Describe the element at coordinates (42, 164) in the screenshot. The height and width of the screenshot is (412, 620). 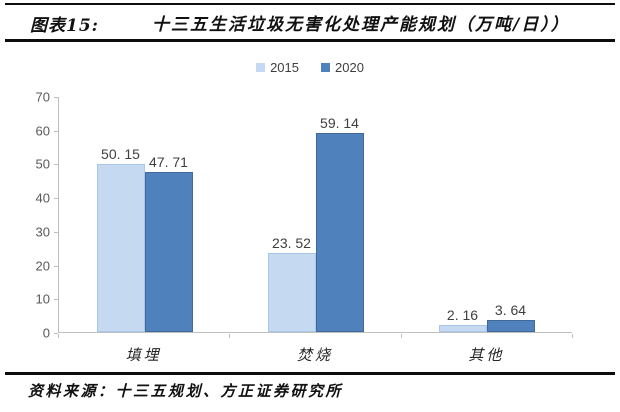
I see `y-tick-label: 50` at that location.